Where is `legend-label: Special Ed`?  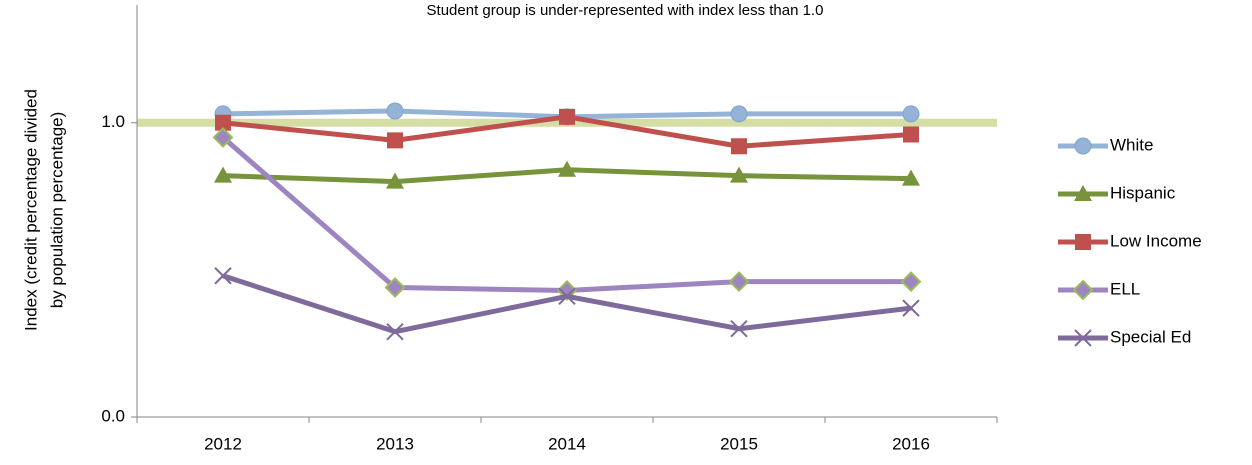 legend-label: Special Ed is located at coordinates (1150, 336).